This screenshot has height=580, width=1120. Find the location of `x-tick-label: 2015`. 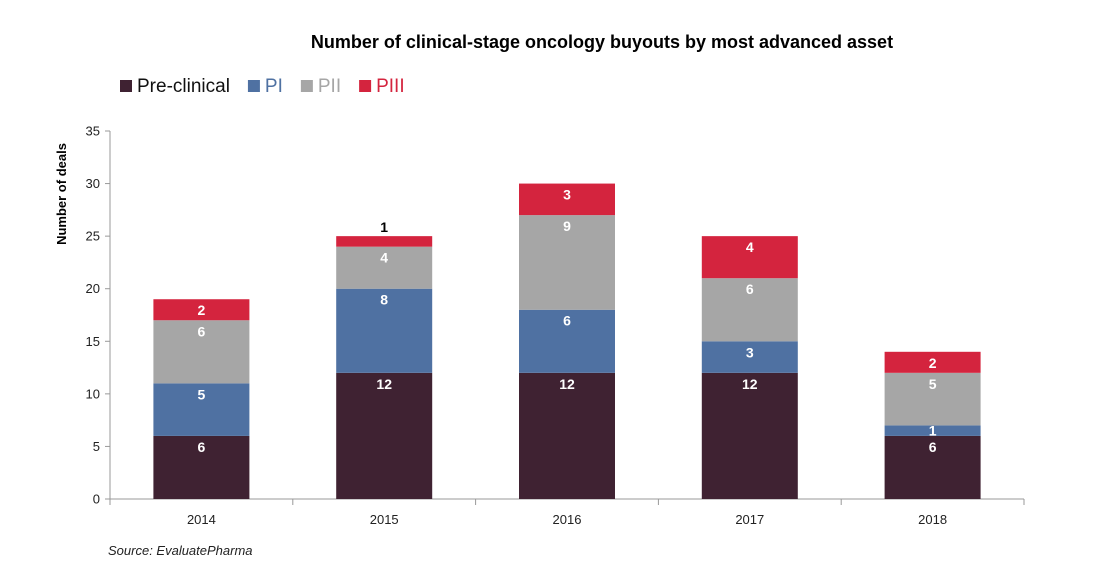

x-tick-label: 2015 is located at coordinates (384, 519).